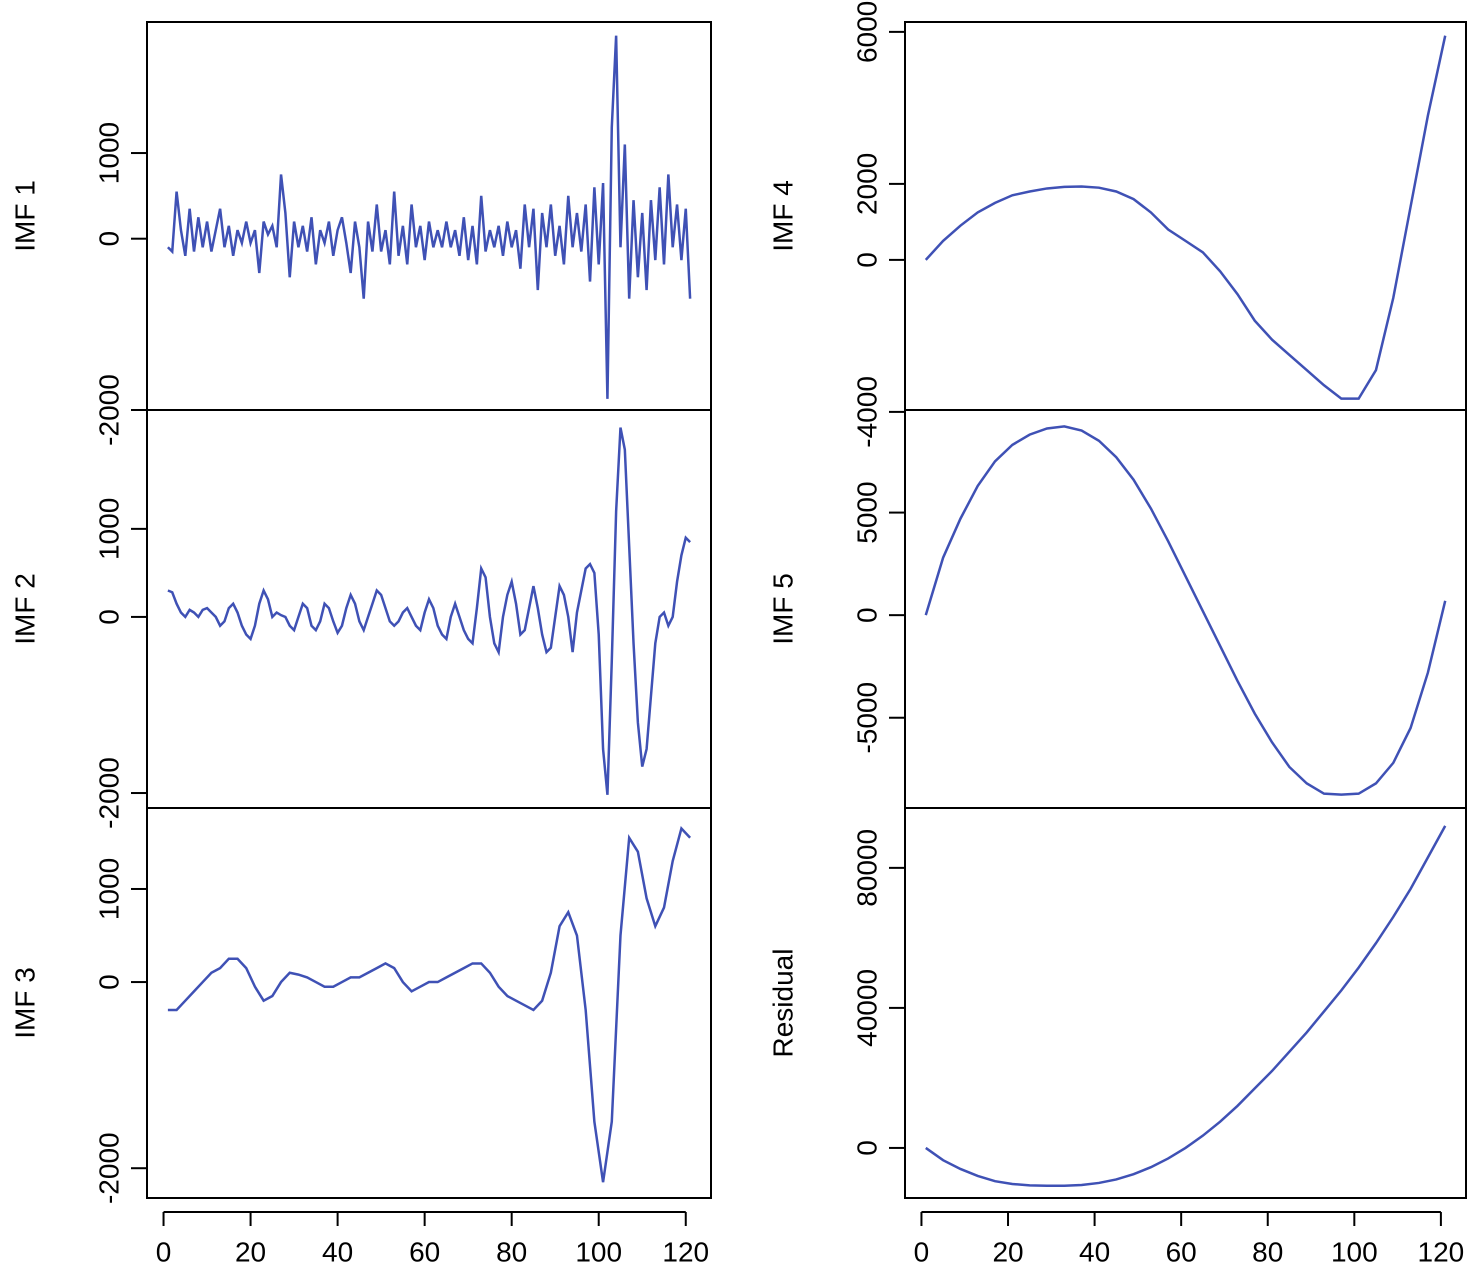 This screenshot has height=1270, width=1475. Describe the element at coordinates (866, 868) in the screenshot. I see `y-tick-label: 80000` at that location.